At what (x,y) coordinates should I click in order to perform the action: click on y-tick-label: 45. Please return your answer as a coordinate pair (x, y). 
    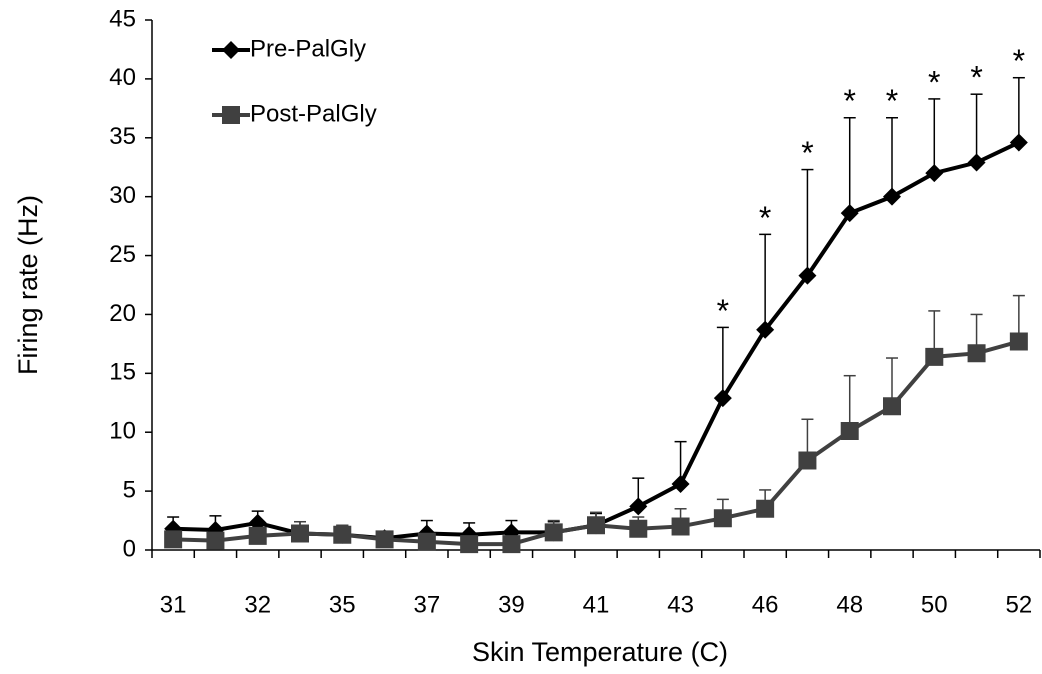
    Looking at the image, I should click on (122, 18).